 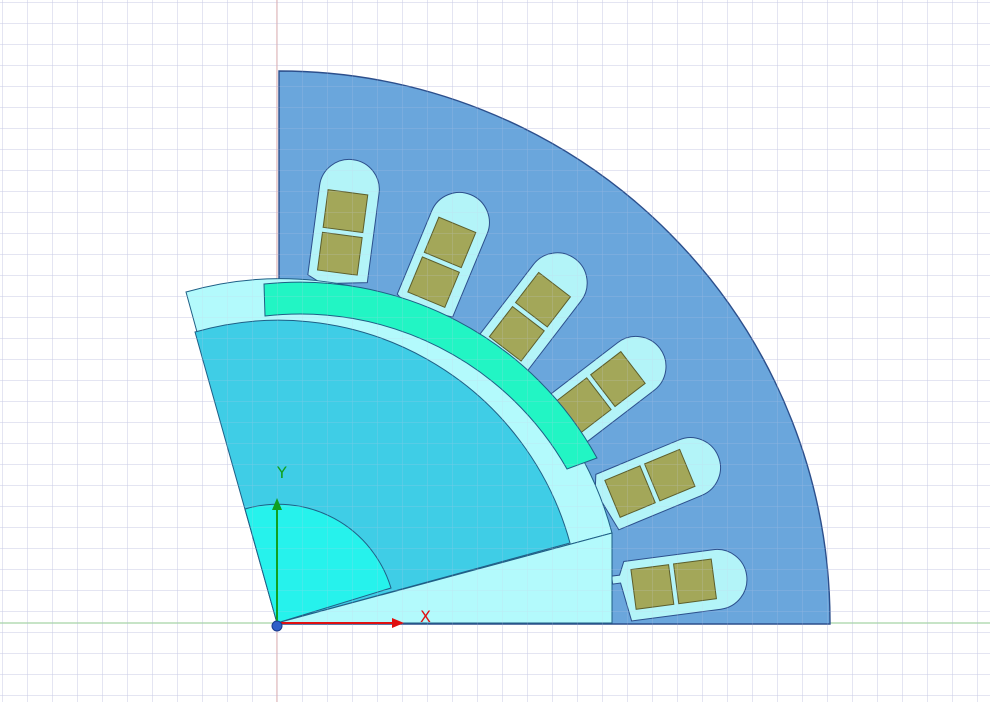 I want to click on y-axis-label: Y, so click(x=281, y=472).